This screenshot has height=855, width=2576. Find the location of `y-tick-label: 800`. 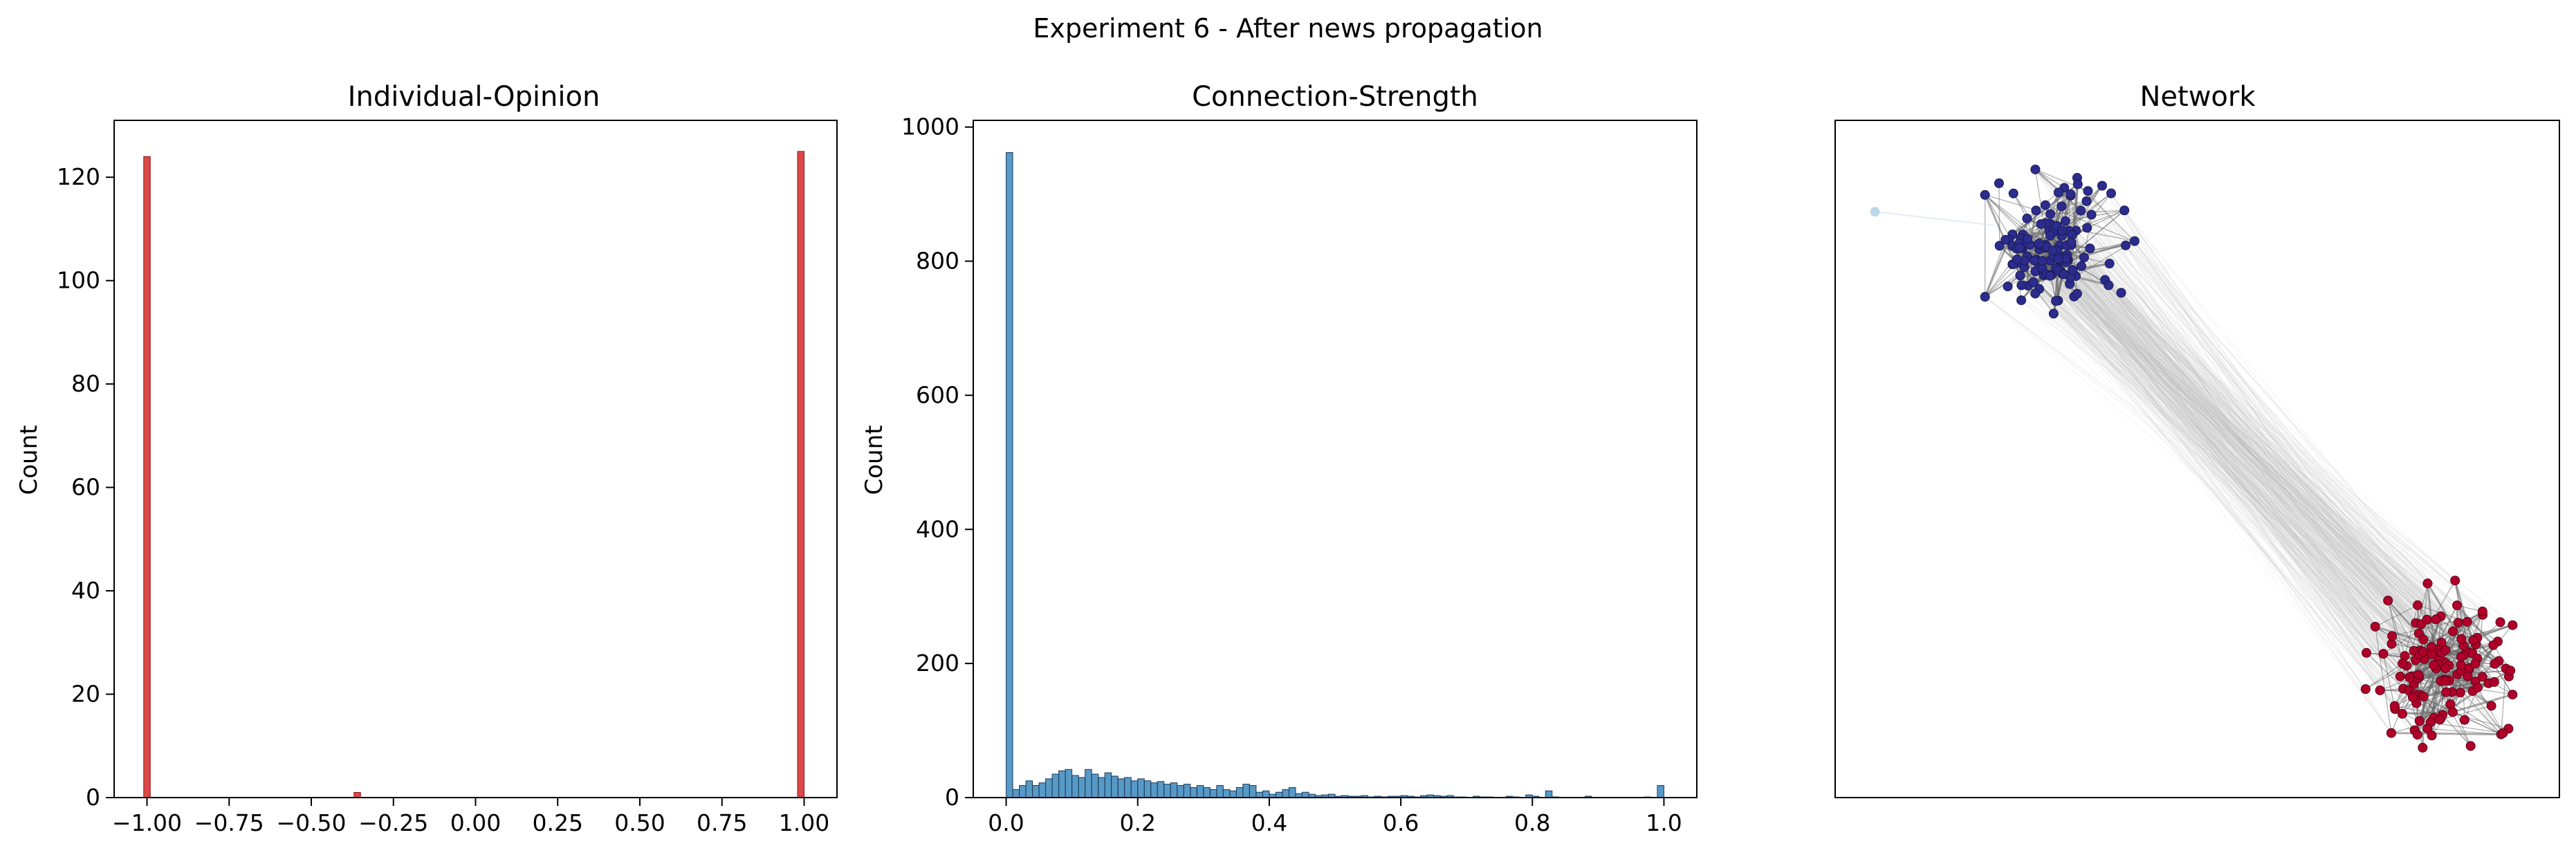

y-tick-label: 800 is located at coordinates (937, 261).